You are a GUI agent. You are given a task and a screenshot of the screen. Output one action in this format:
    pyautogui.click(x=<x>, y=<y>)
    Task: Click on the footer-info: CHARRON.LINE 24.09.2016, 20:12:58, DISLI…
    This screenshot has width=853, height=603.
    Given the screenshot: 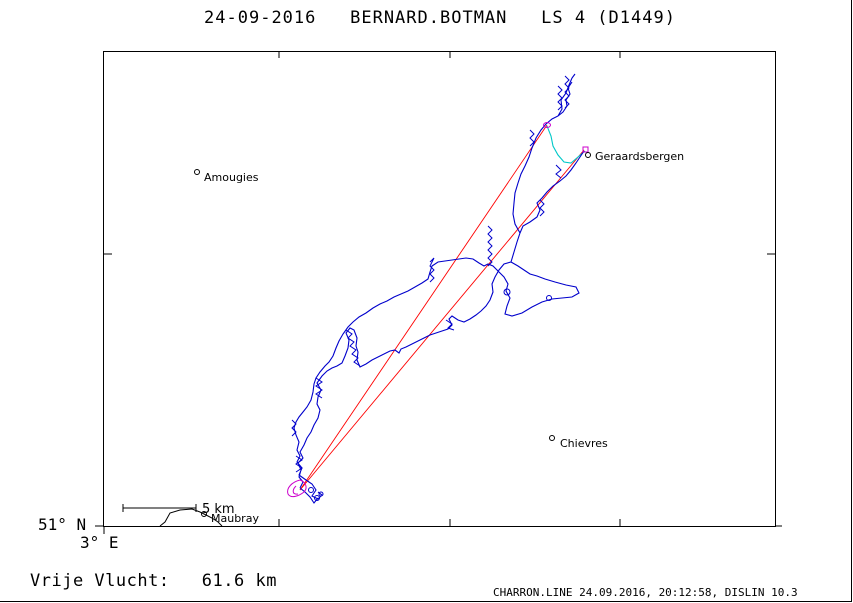 What is the action you would take?
    pyautogui.click(x=645, y=592)
    